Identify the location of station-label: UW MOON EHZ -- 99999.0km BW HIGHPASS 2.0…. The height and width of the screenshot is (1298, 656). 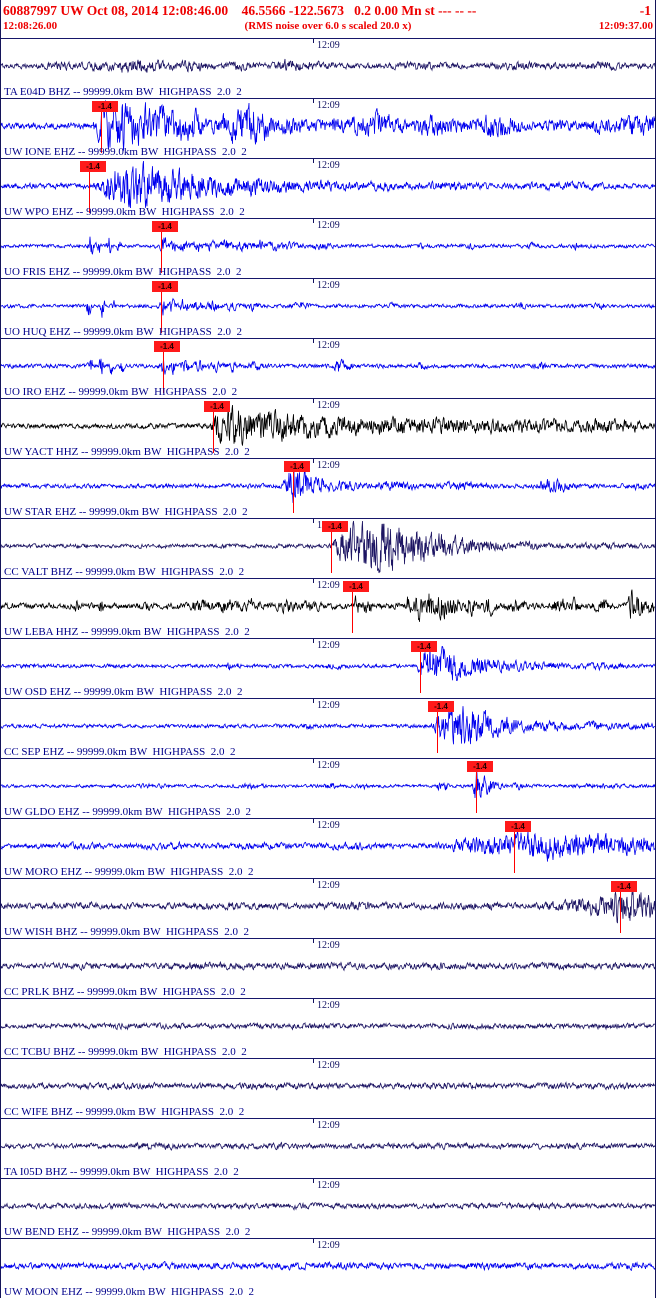
(129, 1292).